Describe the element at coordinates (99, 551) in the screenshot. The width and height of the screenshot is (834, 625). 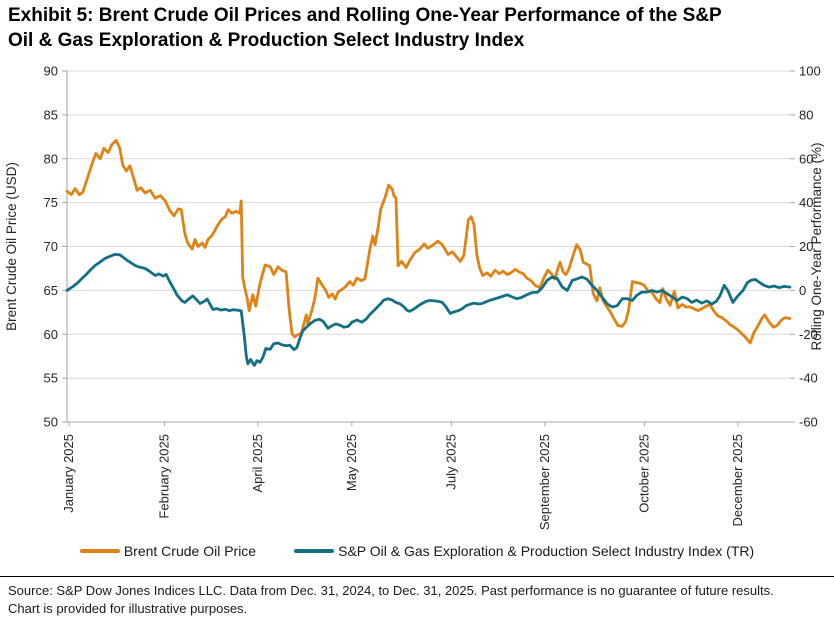
I see `brent-line-swatch-icon` at that location.